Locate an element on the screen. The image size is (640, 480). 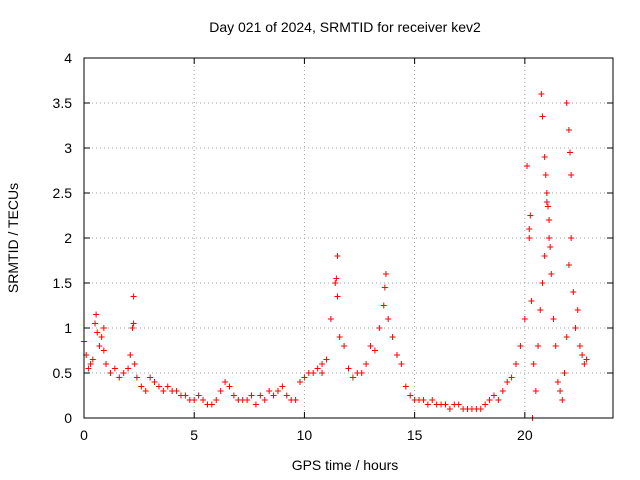
y-tick-label: 3.5 is located at coordinates (63, 103).